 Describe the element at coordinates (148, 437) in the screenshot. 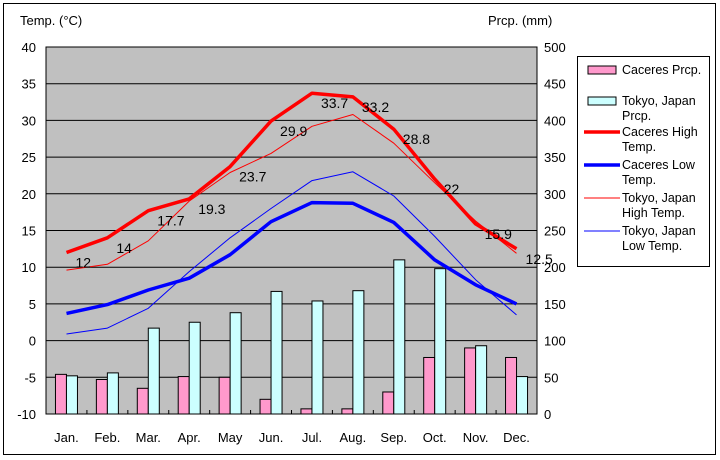

I see `x-tick-label: Mar.` at that location.